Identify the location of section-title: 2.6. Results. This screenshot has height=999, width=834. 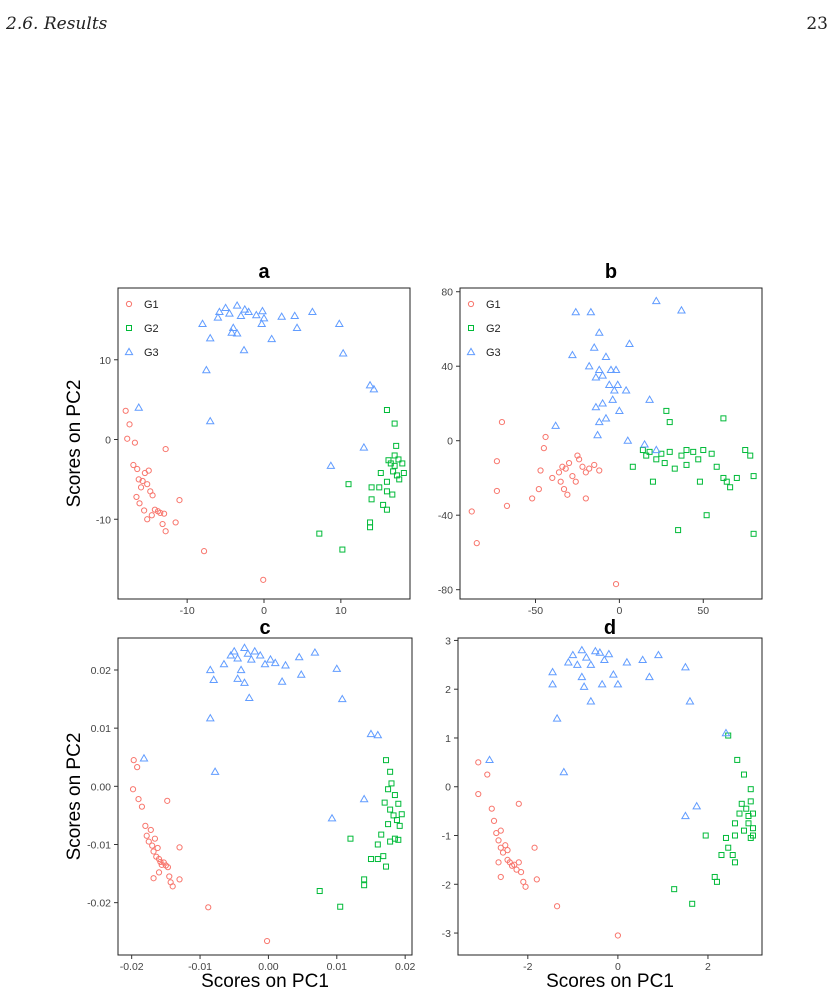
(57, 24).